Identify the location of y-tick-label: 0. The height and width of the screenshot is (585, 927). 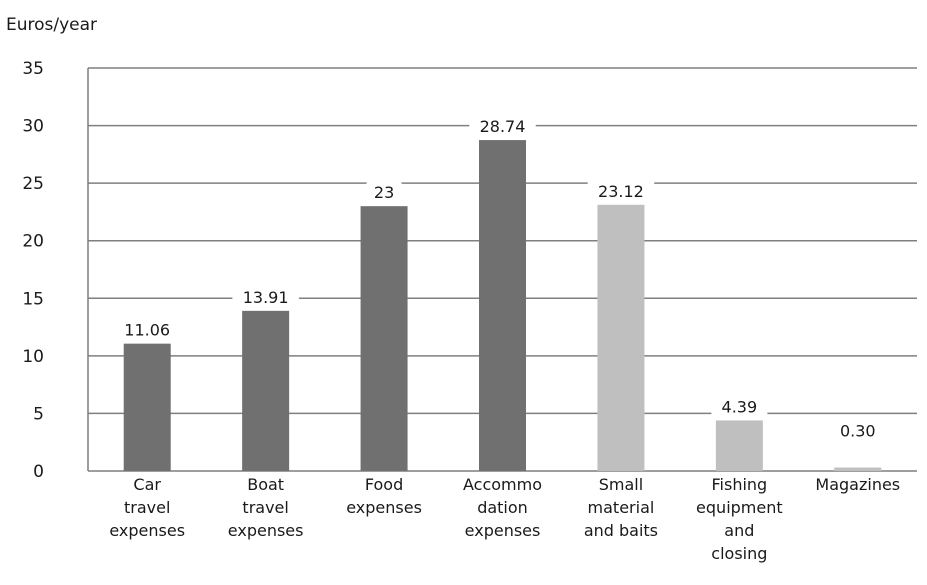
(38, 472).